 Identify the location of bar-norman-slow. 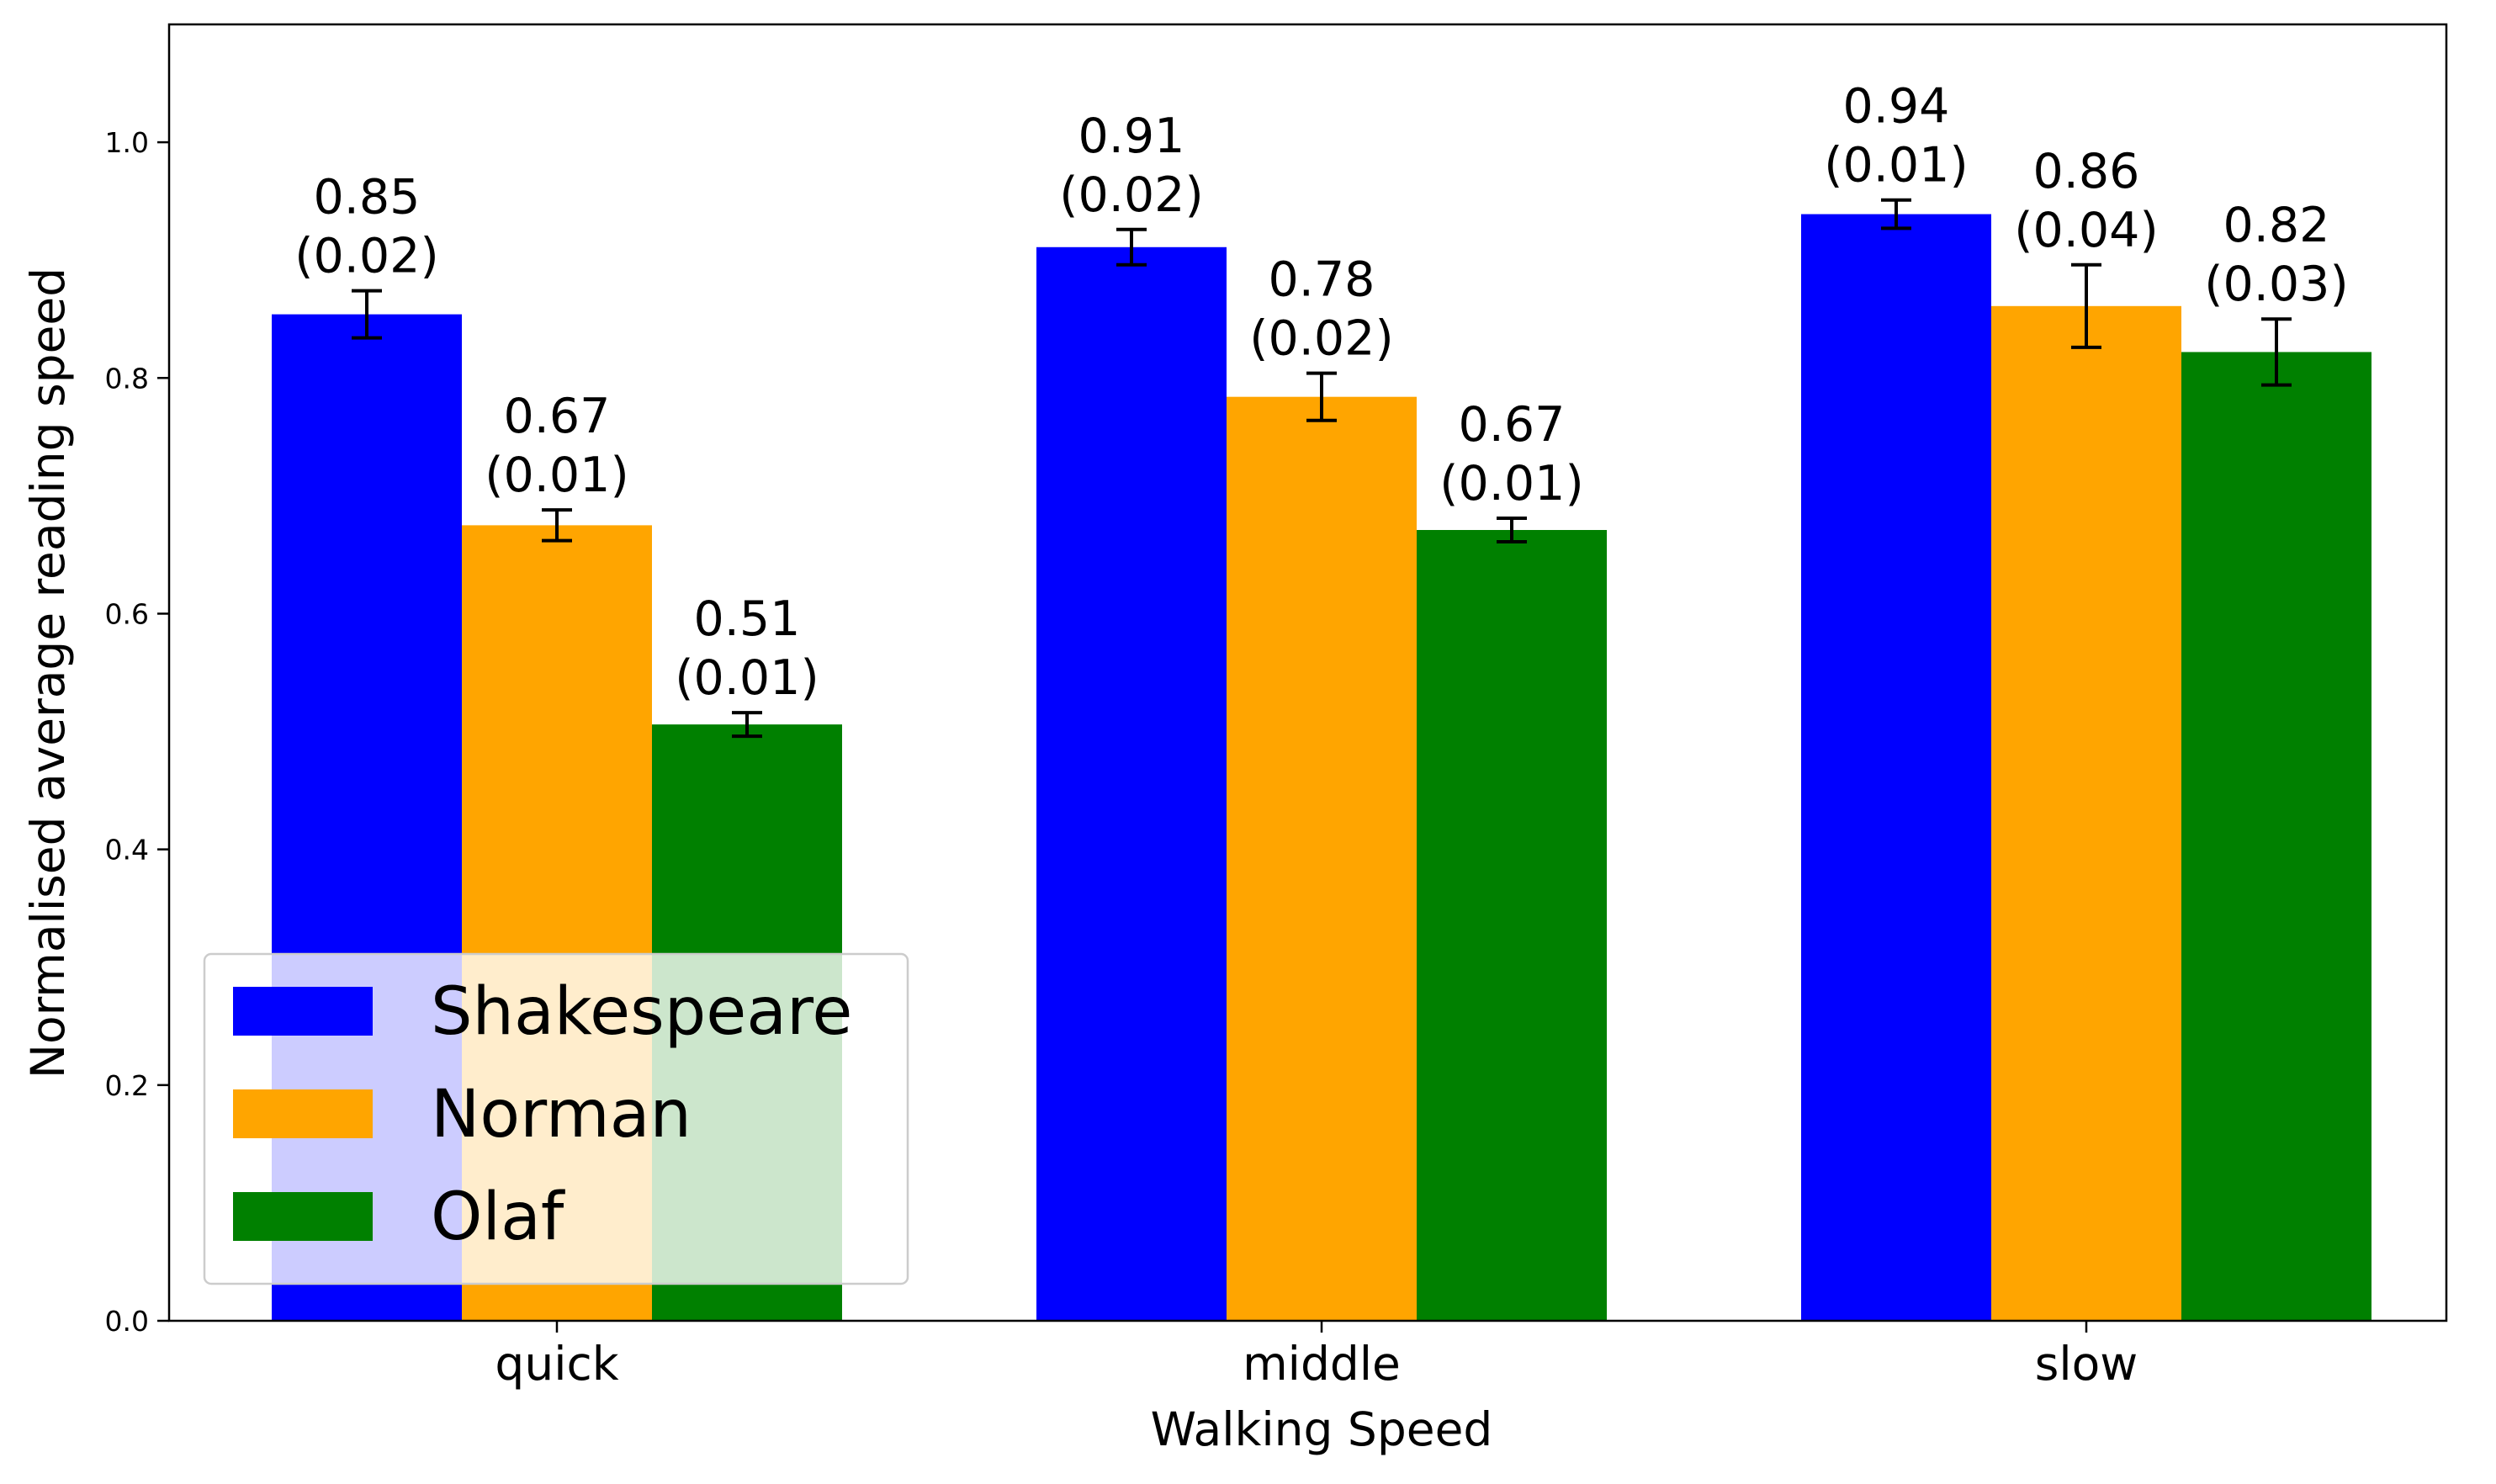
(2086, 813).